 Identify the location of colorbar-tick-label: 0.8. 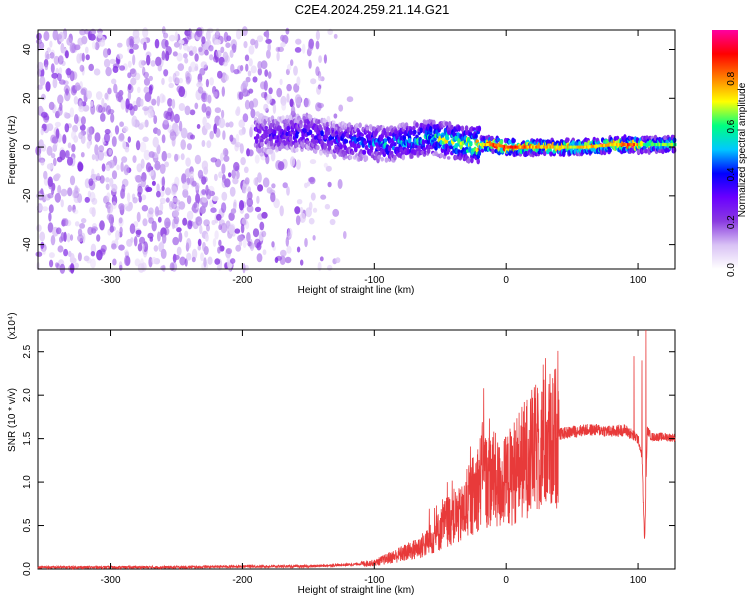
(731, 78).